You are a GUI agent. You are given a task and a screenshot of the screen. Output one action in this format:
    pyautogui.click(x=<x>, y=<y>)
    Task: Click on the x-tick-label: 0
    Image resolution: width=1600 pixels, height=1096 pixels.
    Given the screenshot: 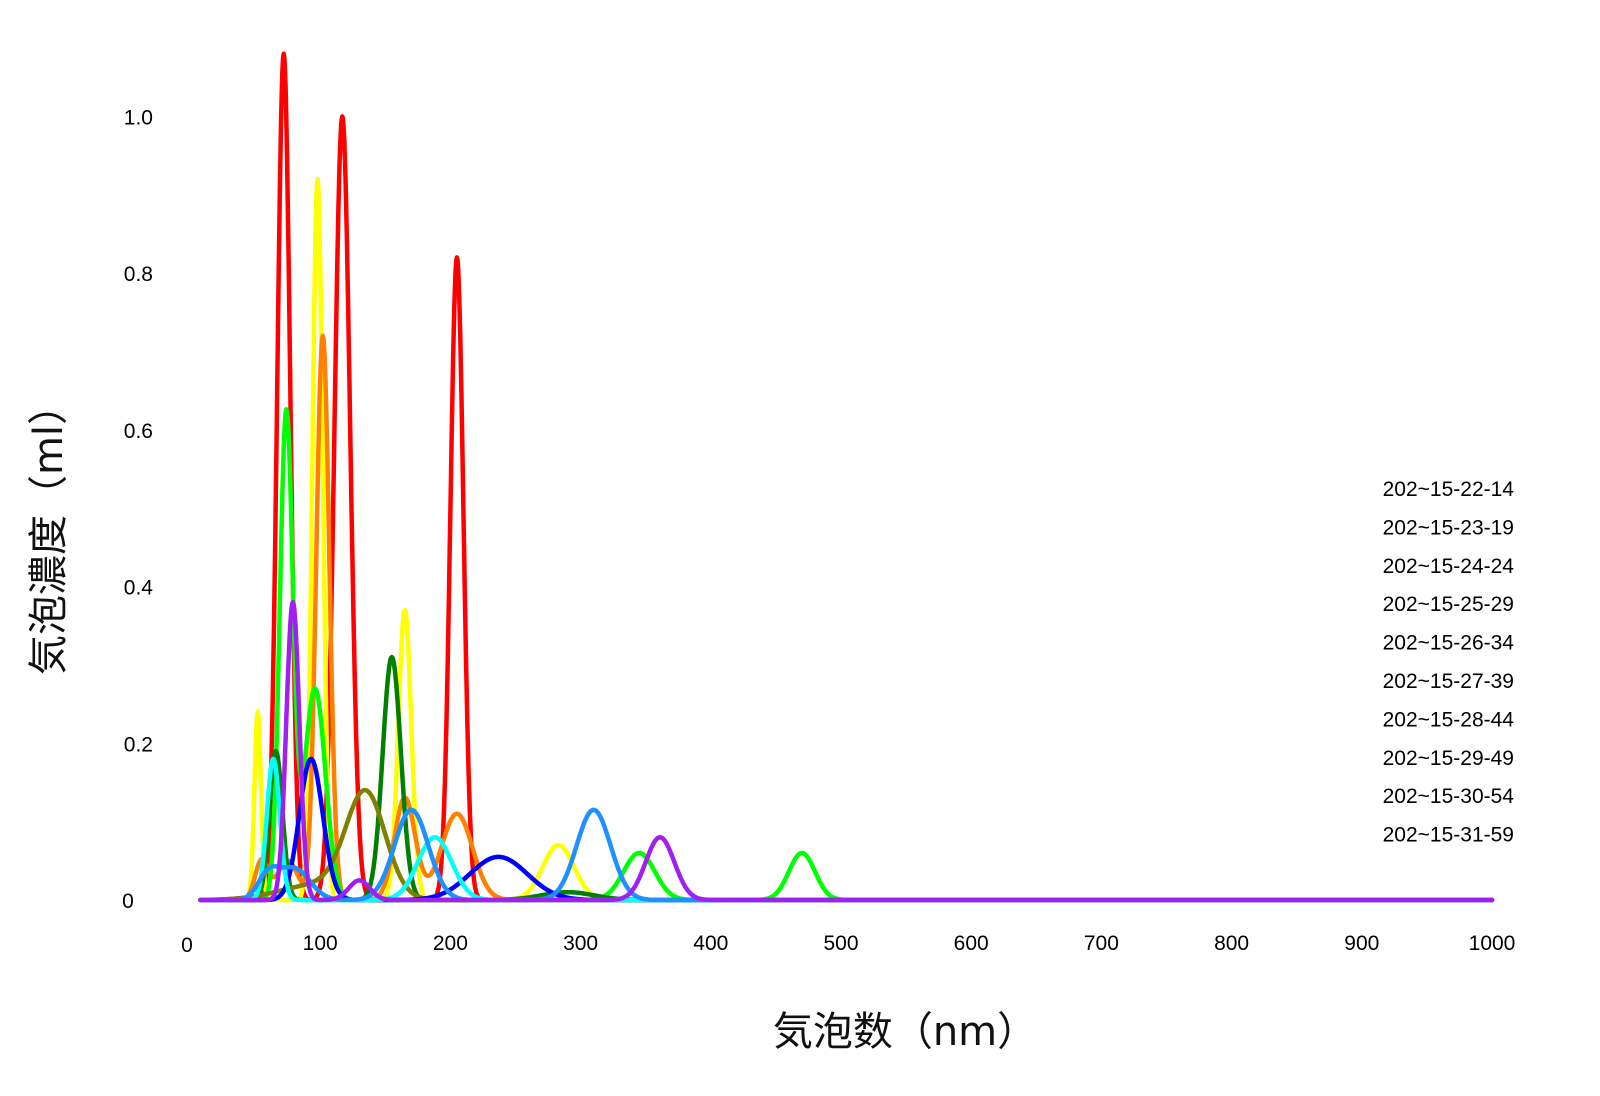 What is the action you would take?
    pyautogui.click(x=187, y=945)
    